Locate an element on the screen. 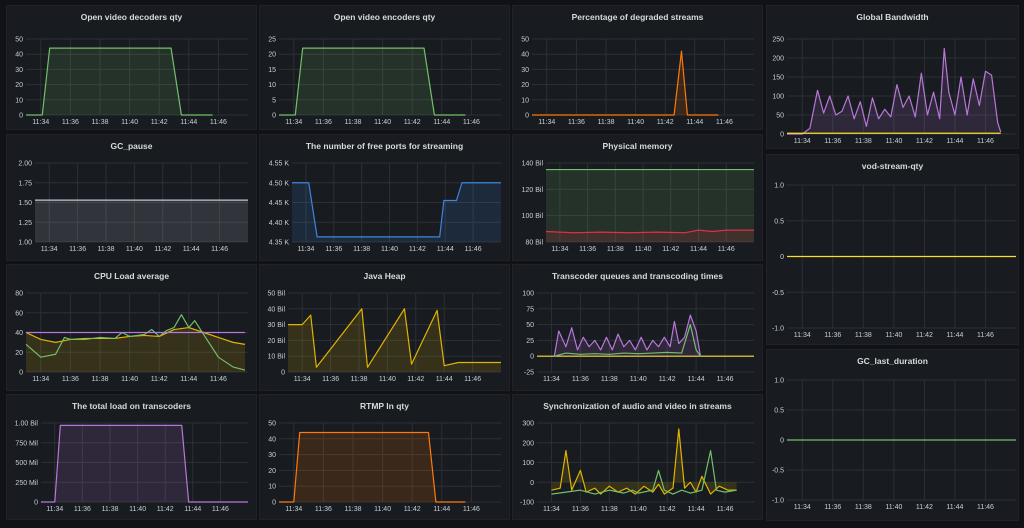 The image size is (1024, 528). y-tick-label: 120 Bil is located at coordinates (533, 190).